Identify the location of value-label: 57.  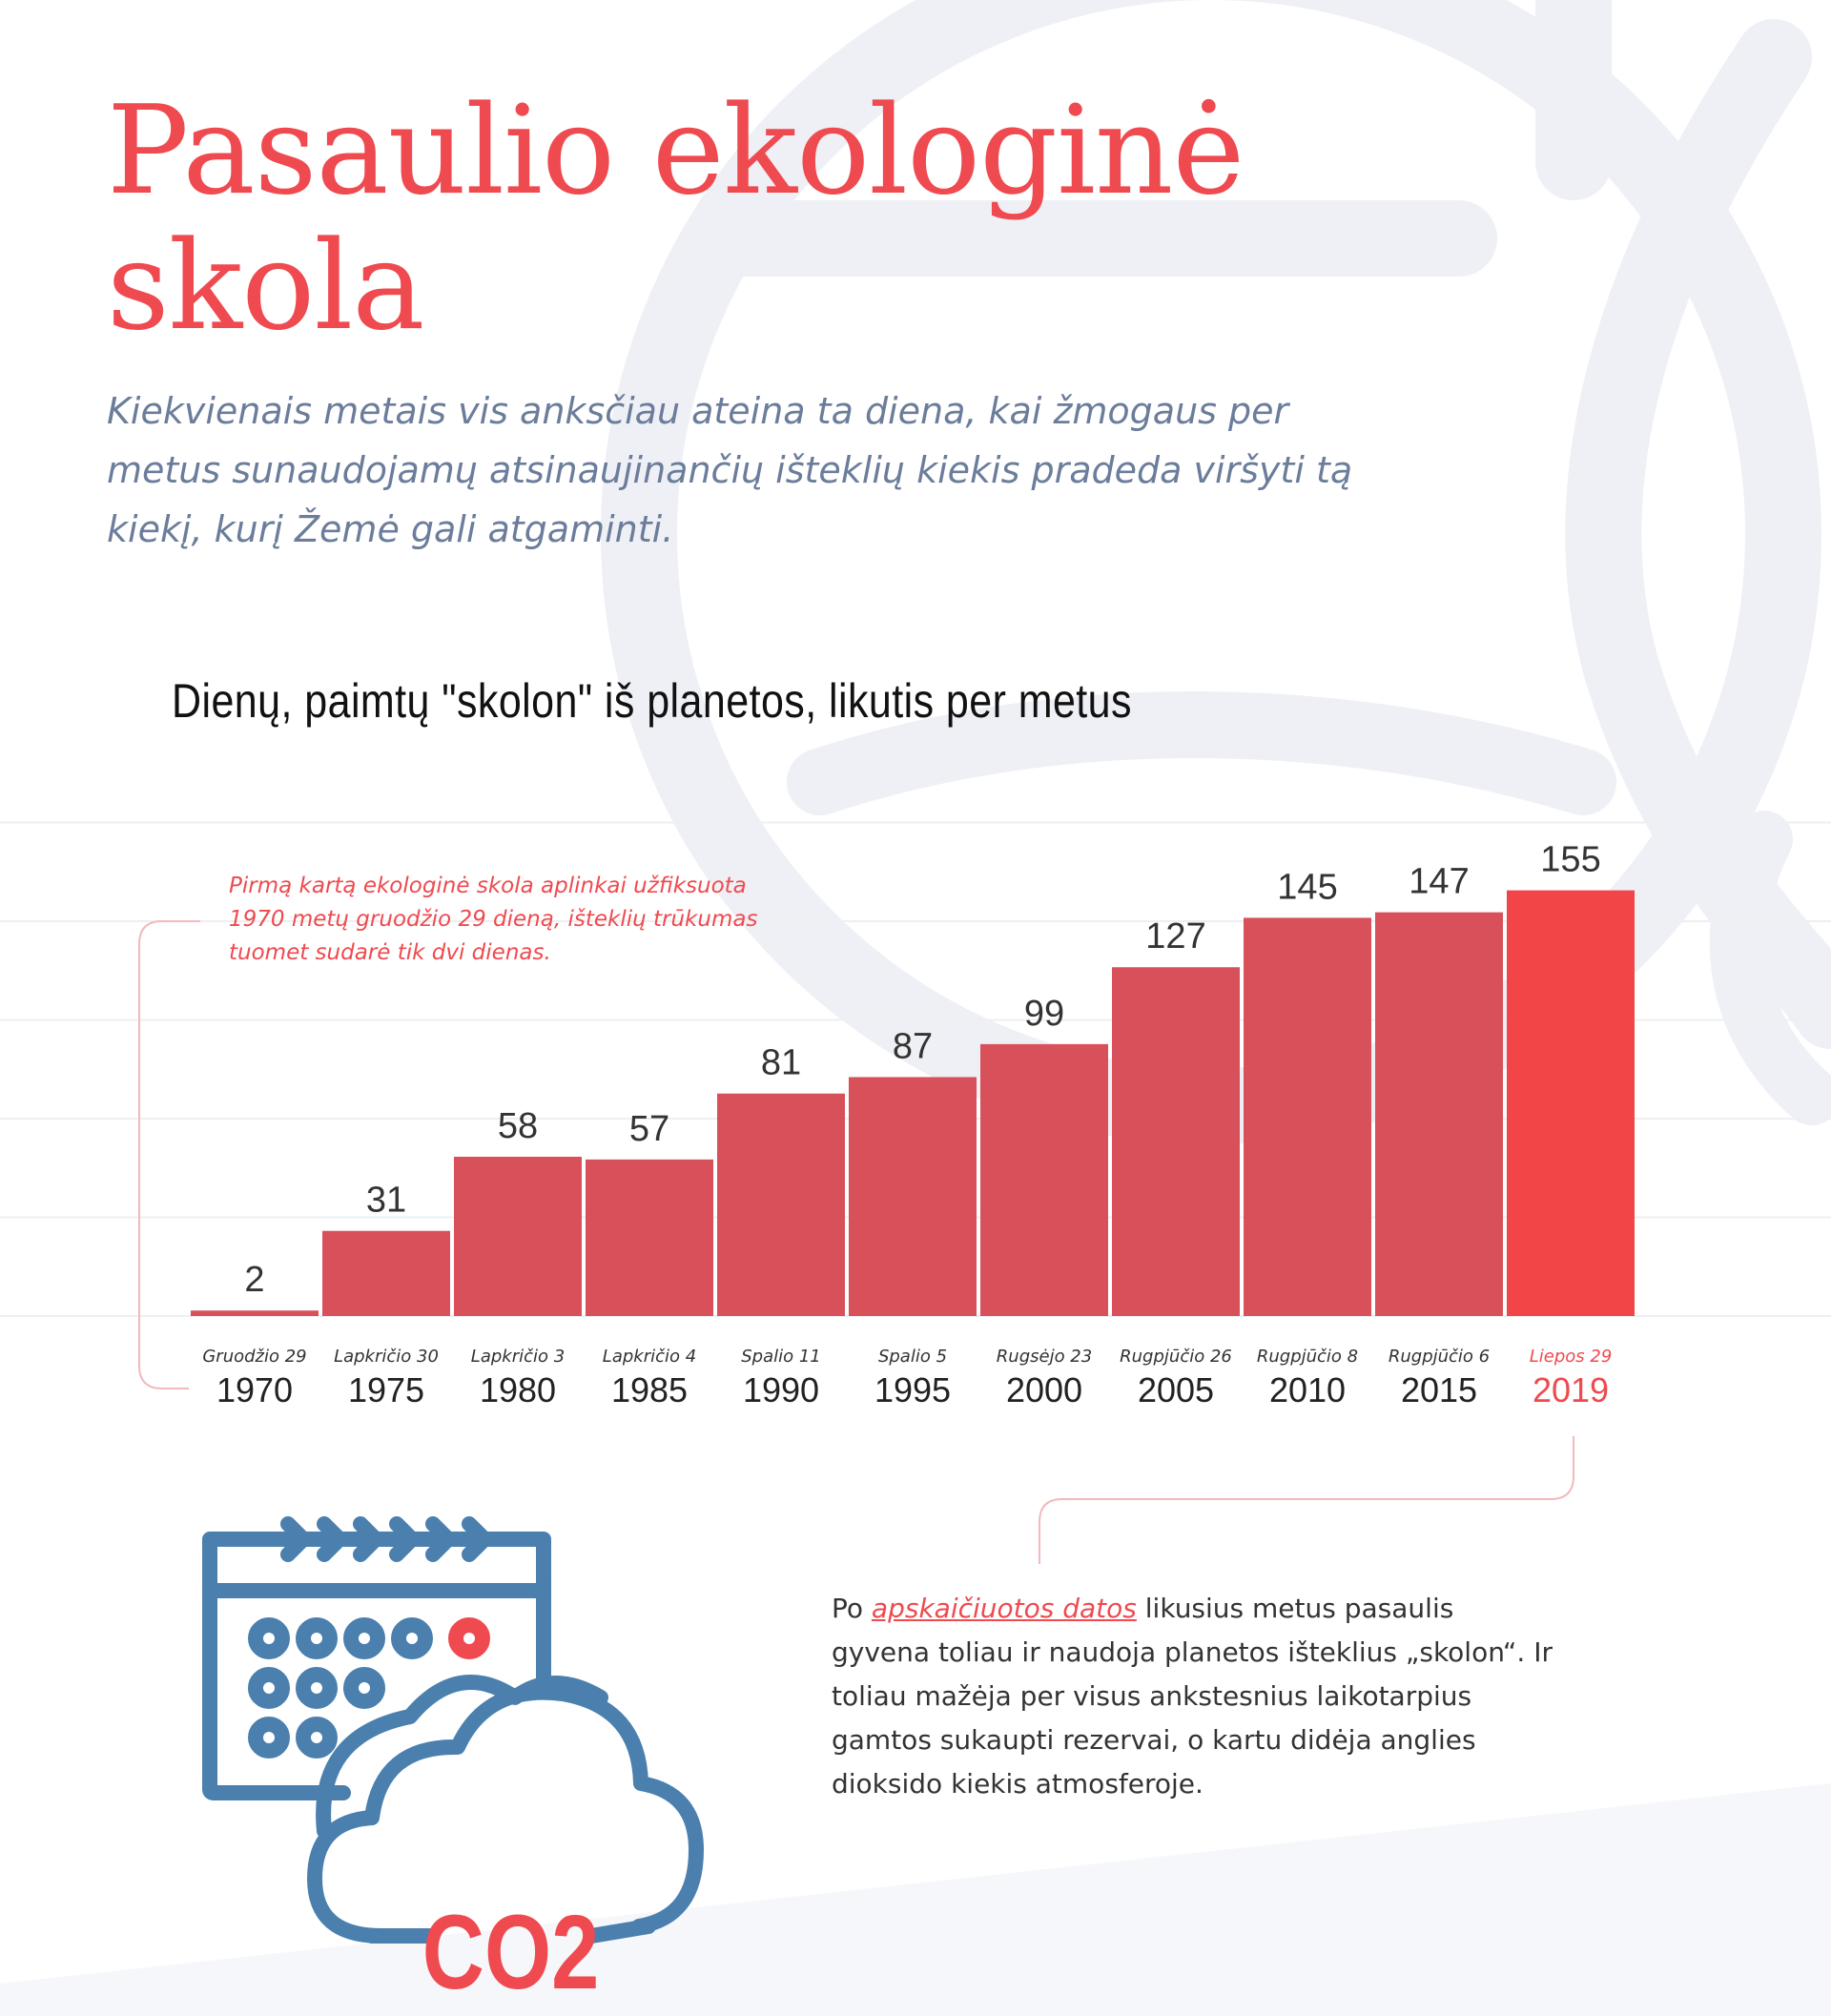
(649, 1129).